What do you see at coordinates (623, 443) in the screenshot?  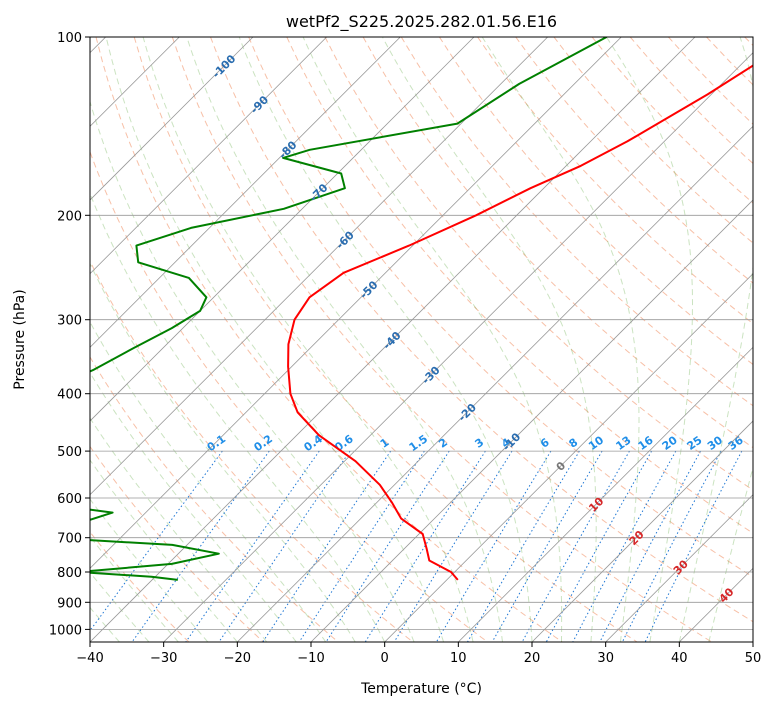 I see `mixing-ratio-label: 13` at bounding box center [623, 443].